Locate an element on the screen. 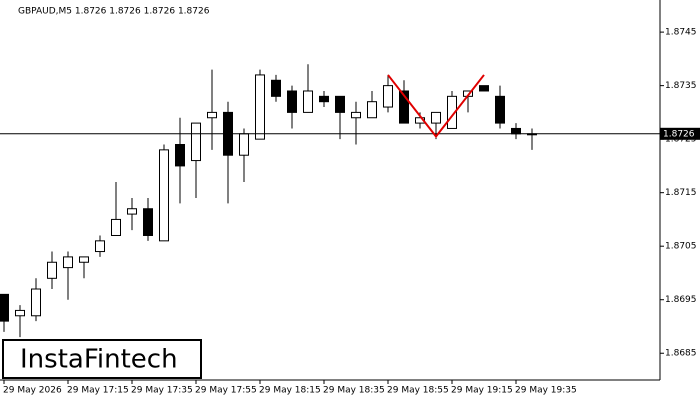  y-tick-label: 1.8745 is located at coordinates (681, 33).